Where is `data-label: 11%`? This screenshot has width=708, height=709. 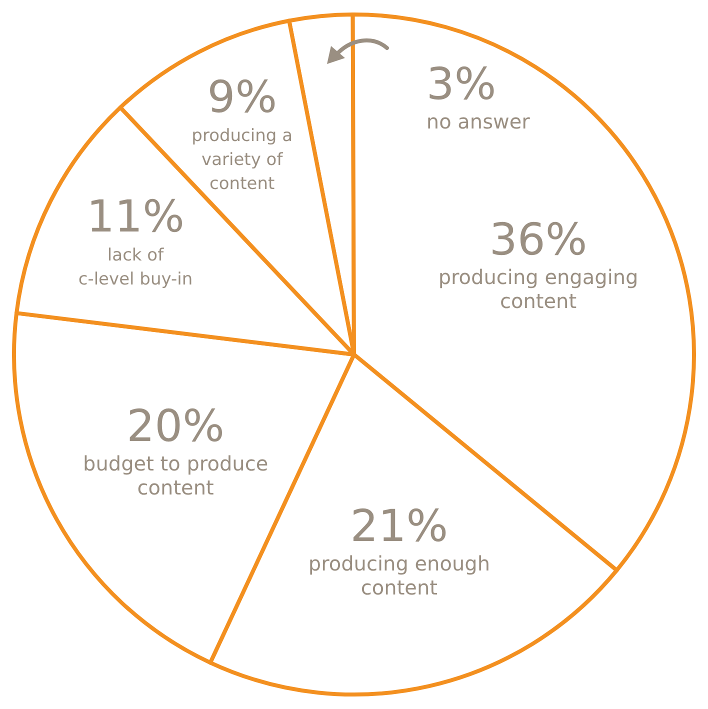
data-label: 11% is located at coordinates (135, 217).